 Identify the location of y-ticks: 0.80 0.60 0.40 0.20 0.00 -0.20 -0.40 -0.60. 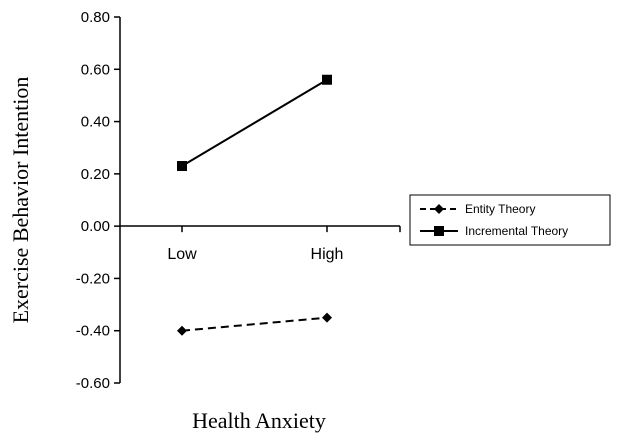
(98, 200).